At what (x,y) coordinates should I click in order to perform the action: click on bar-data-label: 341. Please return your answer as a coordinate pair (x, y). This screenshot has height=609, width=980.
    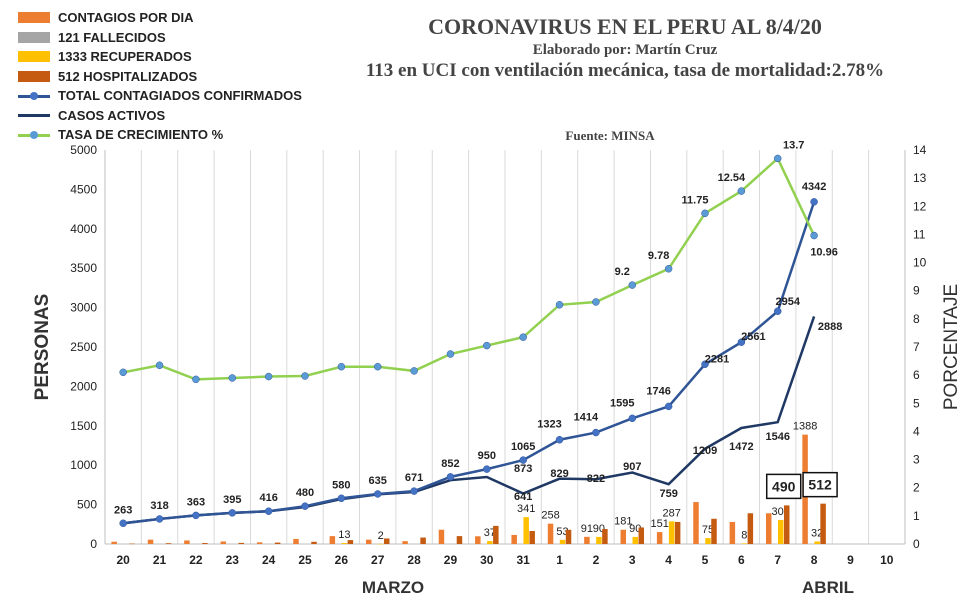
    Looking at the image, I should click on (526, 509).